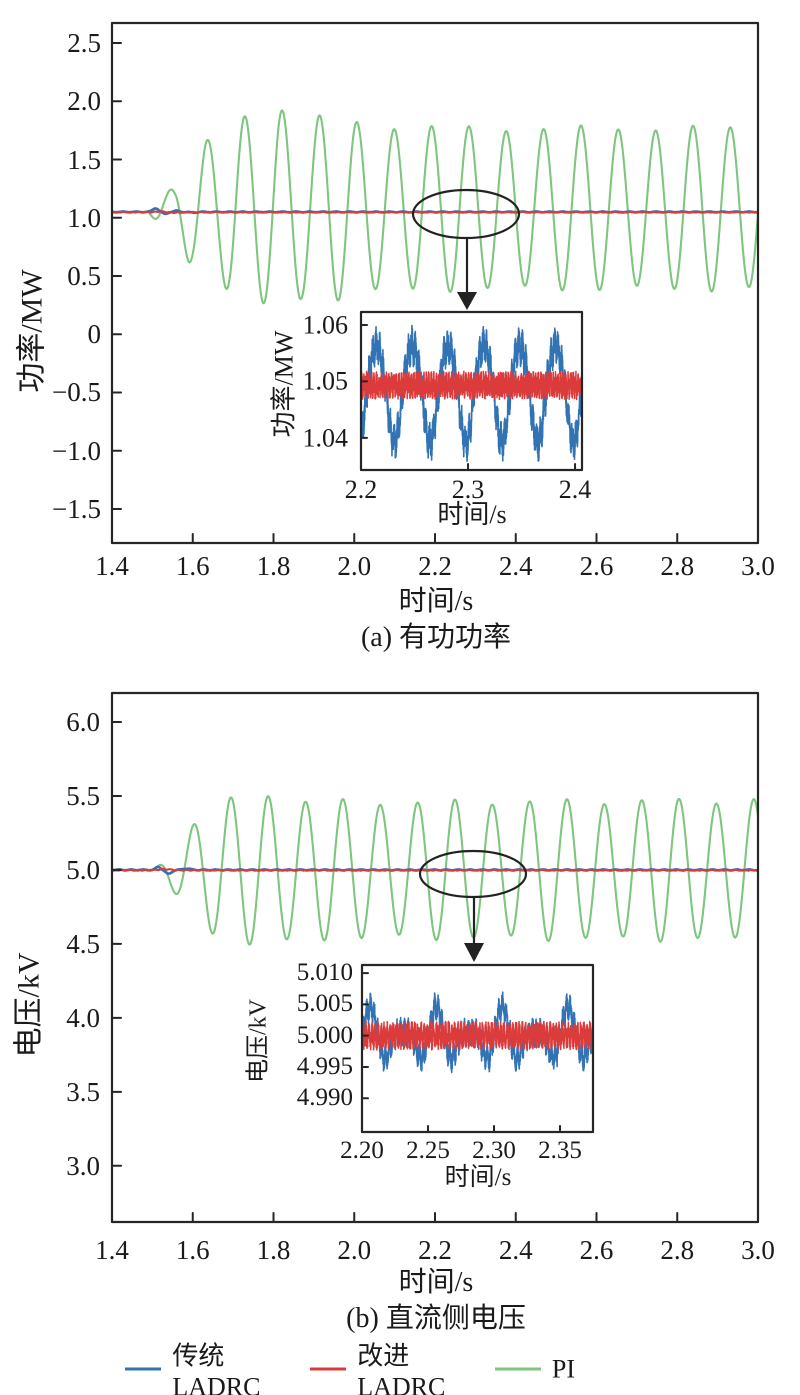  I want to click on y-tick-label: 1.5, so click(84, 159).